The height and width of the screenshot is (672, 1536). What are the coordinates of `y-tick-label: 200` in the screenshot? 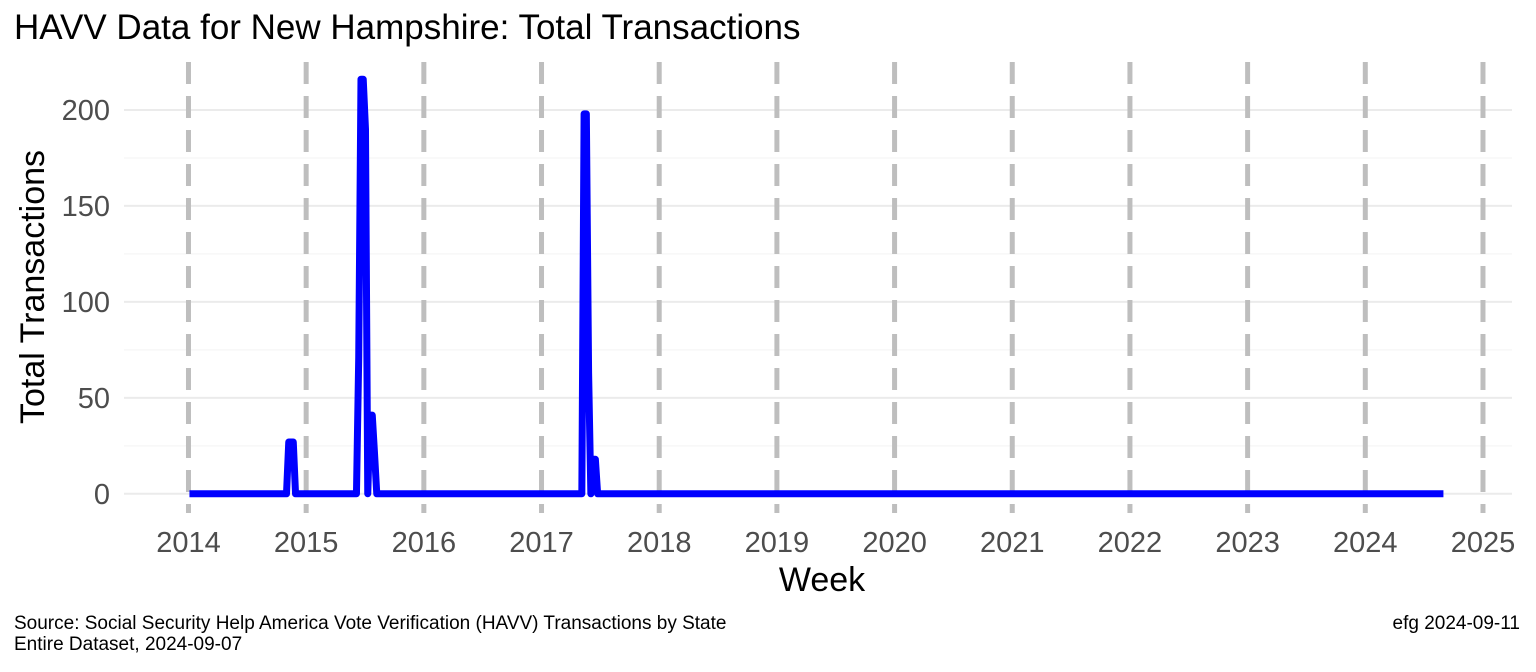 It's located at (86, 111).